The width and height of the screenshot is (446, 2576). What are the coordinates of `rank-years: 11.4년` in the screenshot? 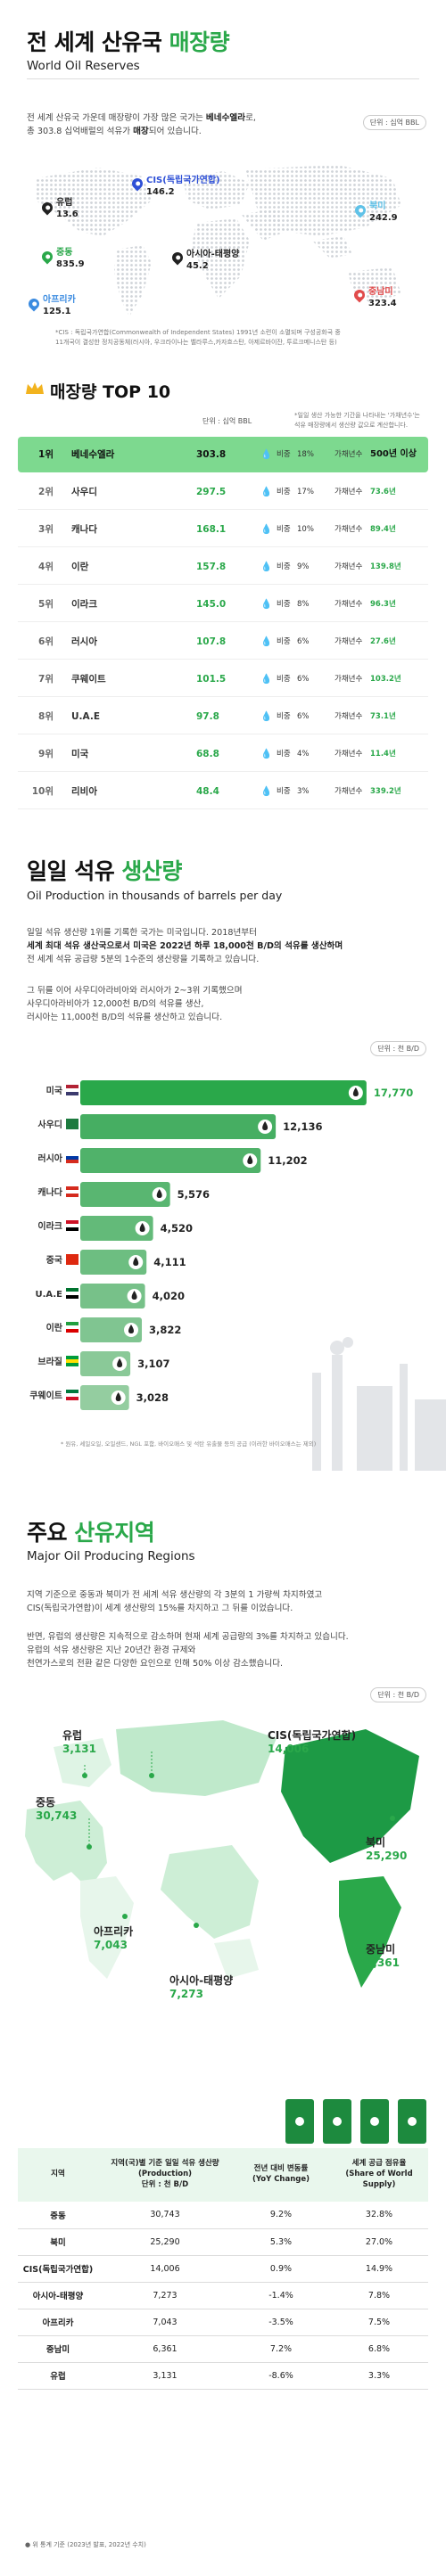 It's located at (383, 754).